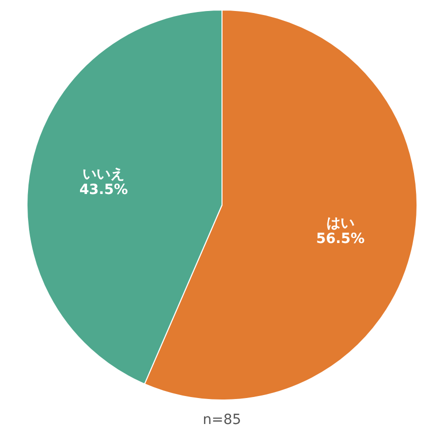  I want to click on data-label: 43.5%, so click(103, 190).